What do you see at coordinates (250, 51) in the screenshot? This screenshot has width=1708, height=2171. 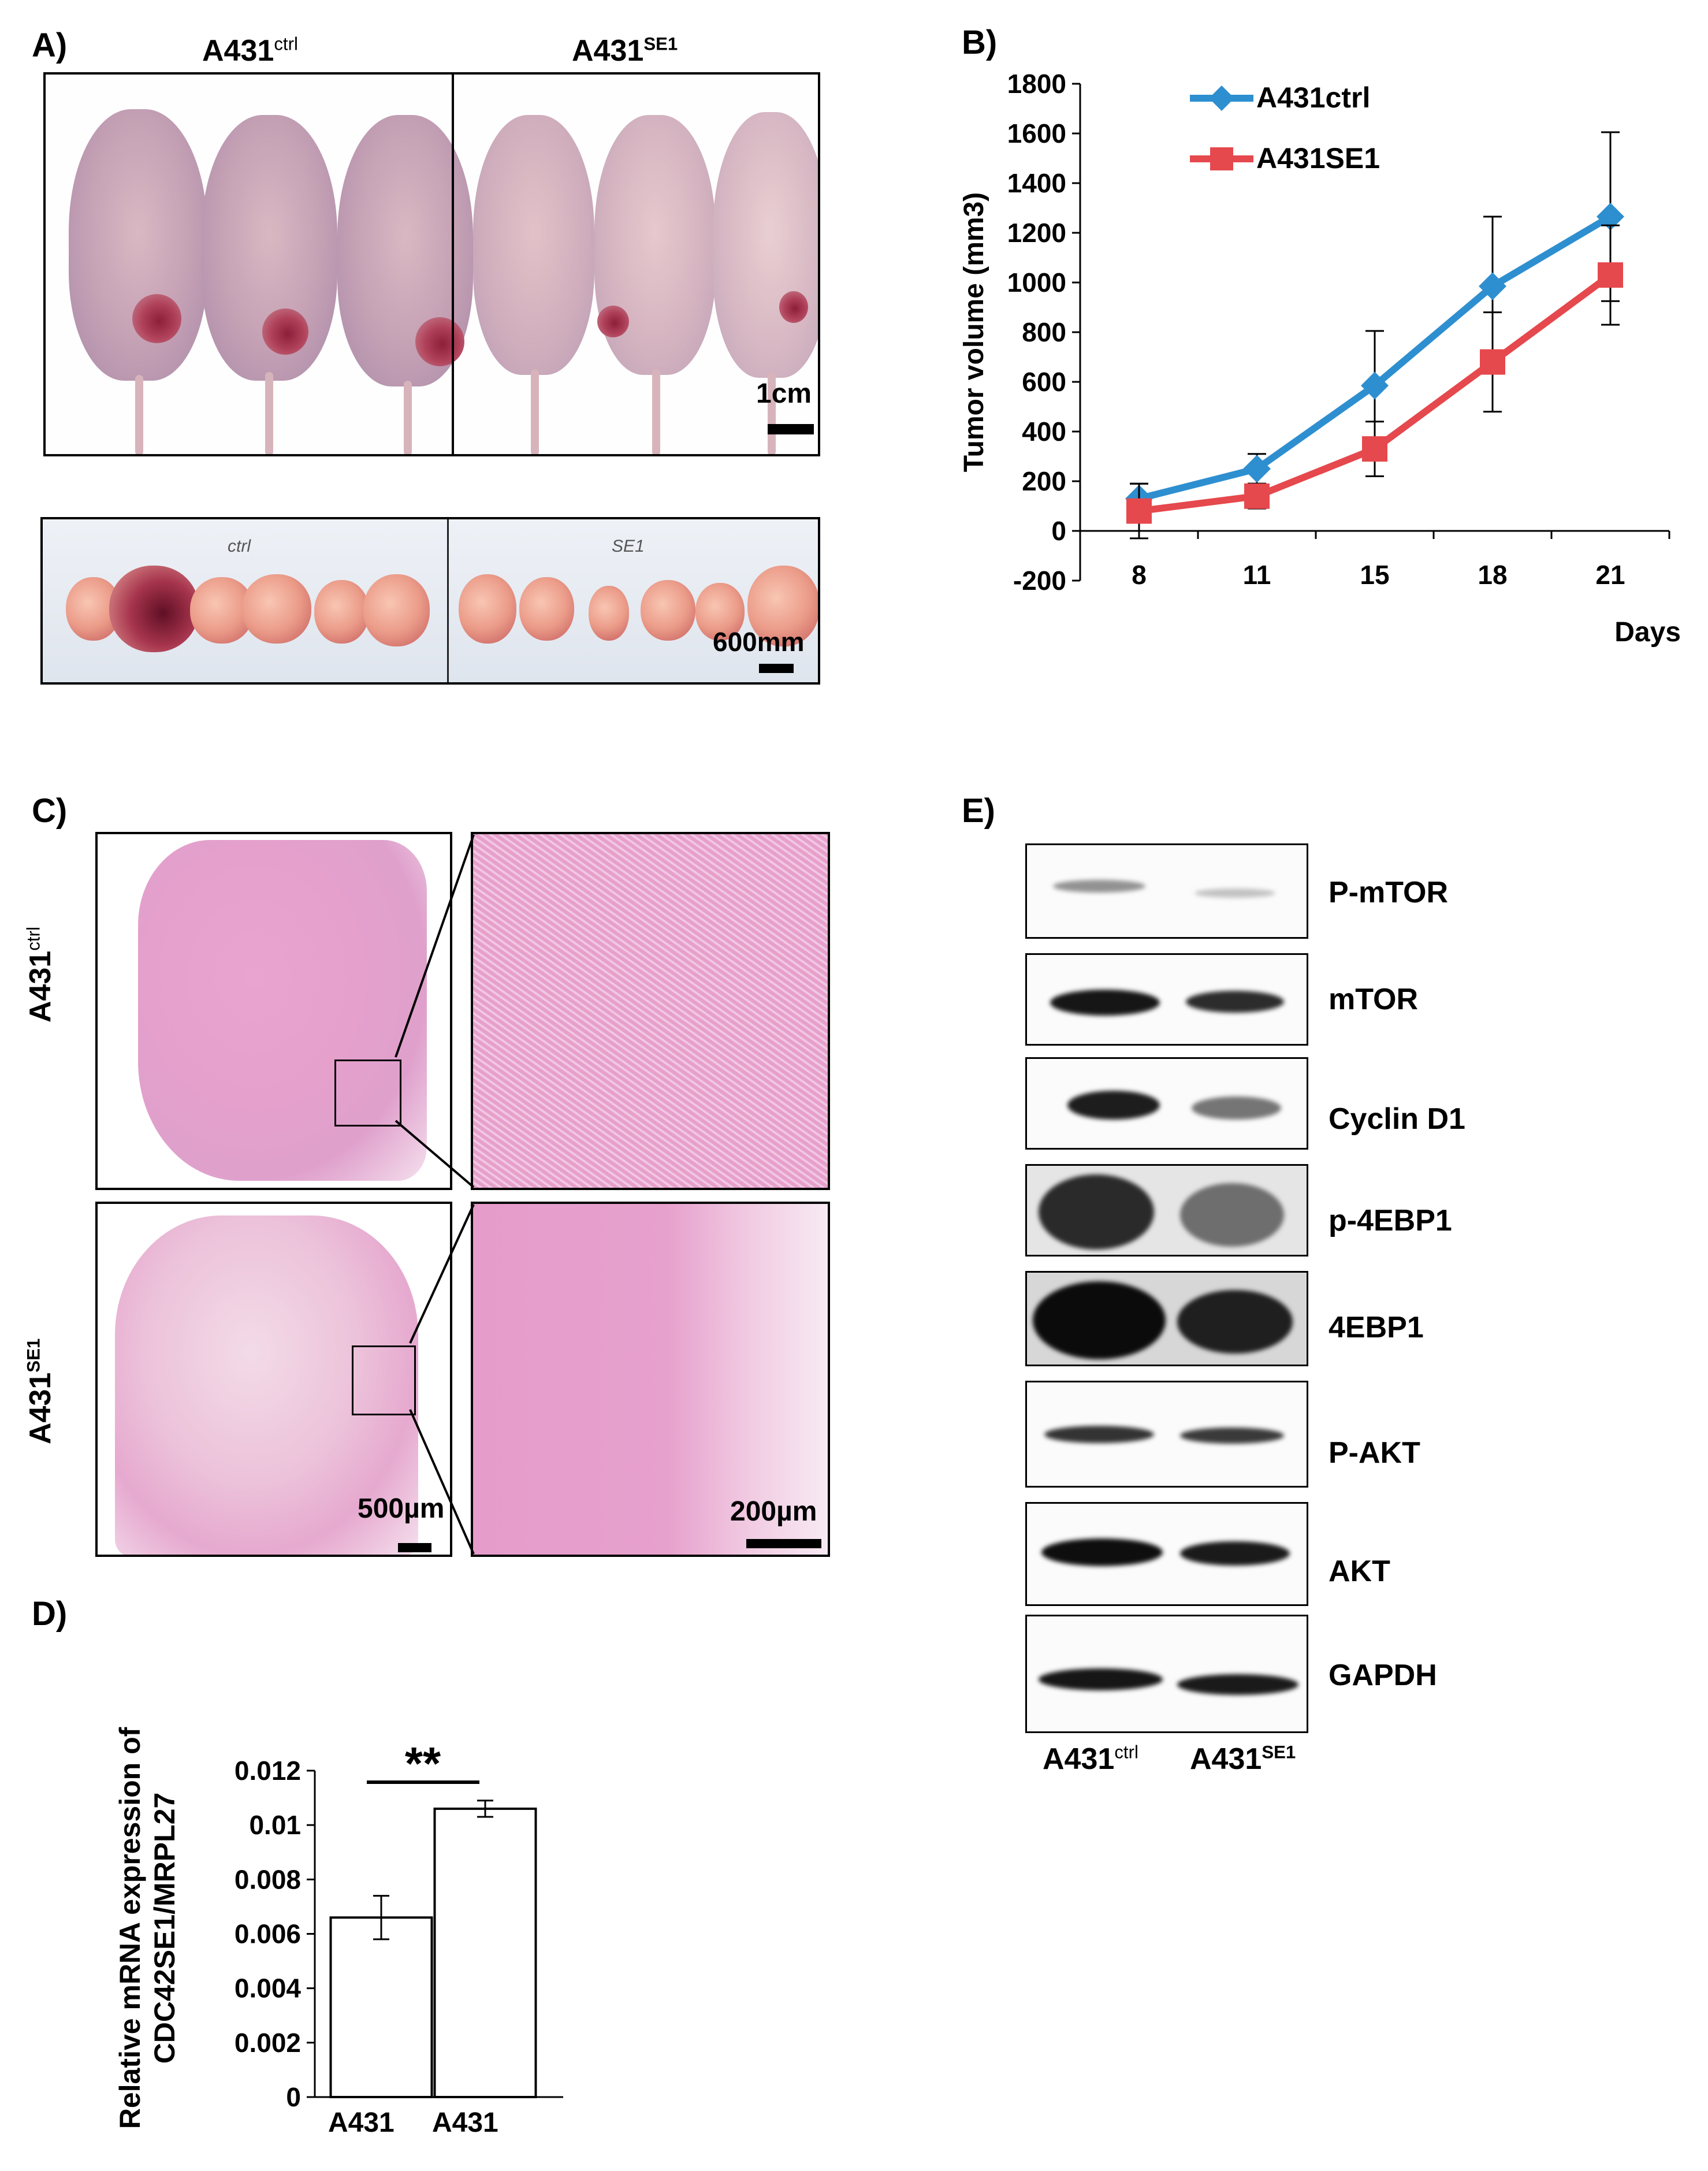 I see `panel-a-group-left: A431ctrl` at bounding box center [250, 51].